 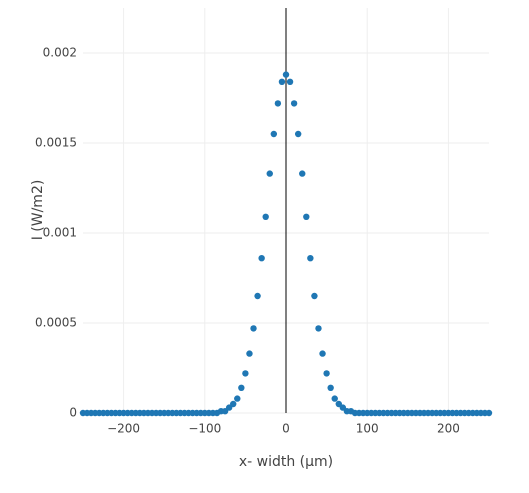 What do you see at coordinates (367, 429) in the screenshot?
I see `x-tick-label: 100` at bounding box center [367, 429].